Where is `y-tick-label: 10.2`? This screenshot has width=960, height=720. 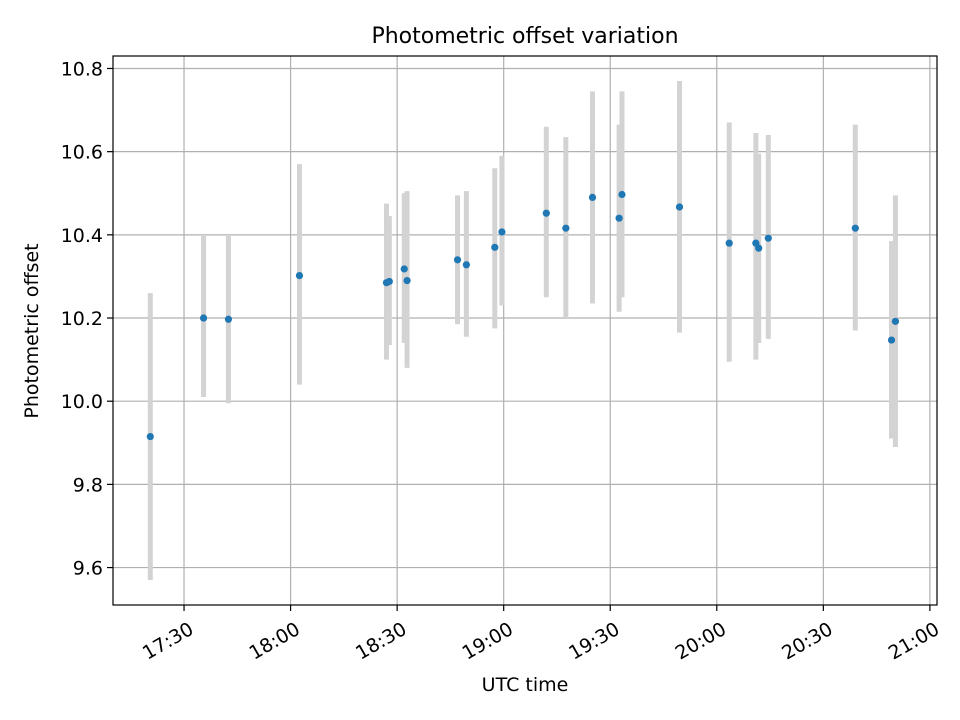 y-tick-label: 10.2 is located at coordinates (82, 319).